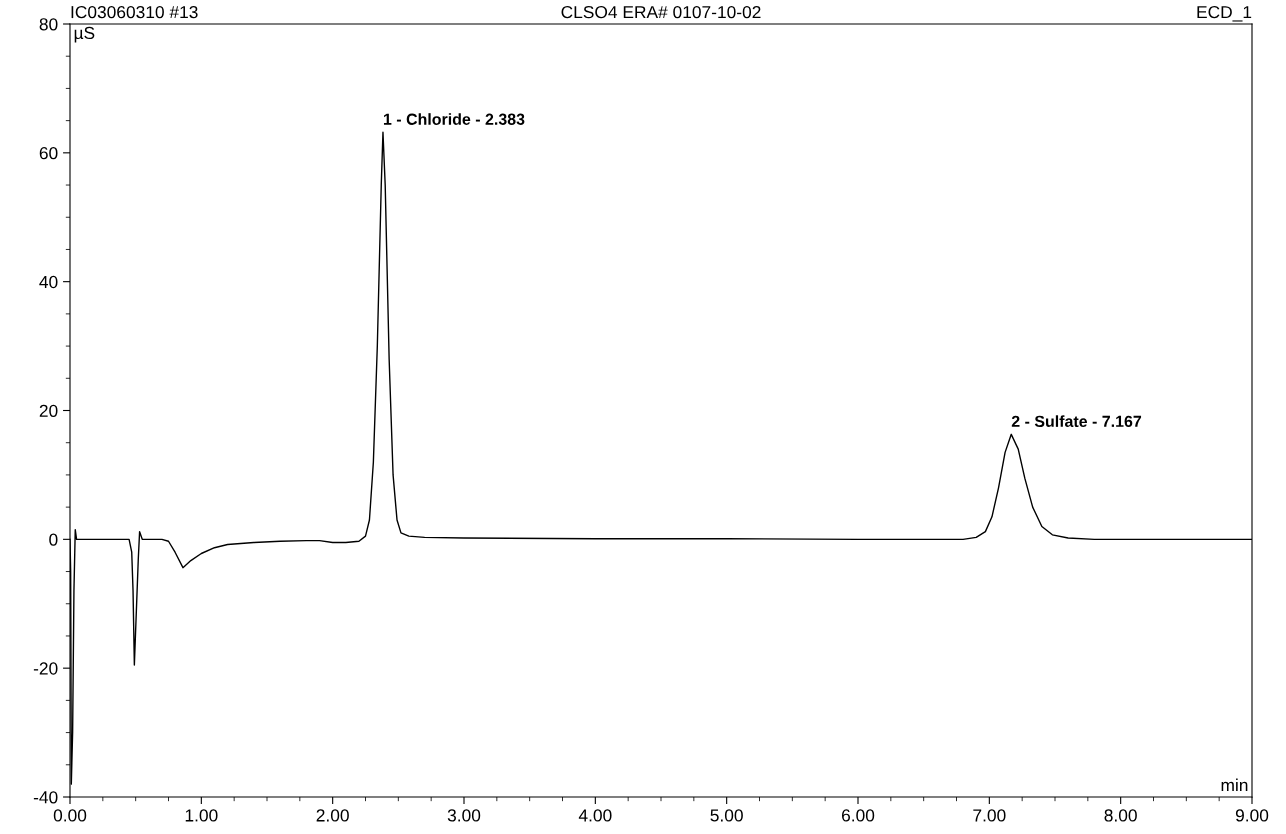 This screenshot has width=1286, height=834. What do you see at coordinates (134, 12) in the screenshot?
I see `text: IC03060310 #13` at bounding box center [134, 12].